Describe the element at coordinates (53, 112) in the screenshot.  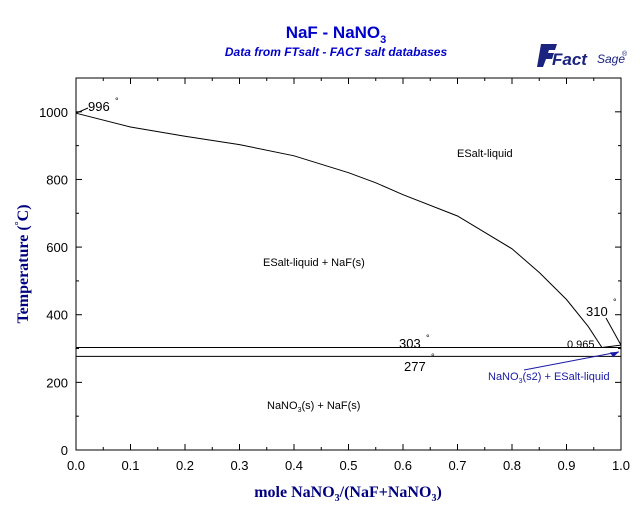
I see `y-tick-label: 1000` at that location.